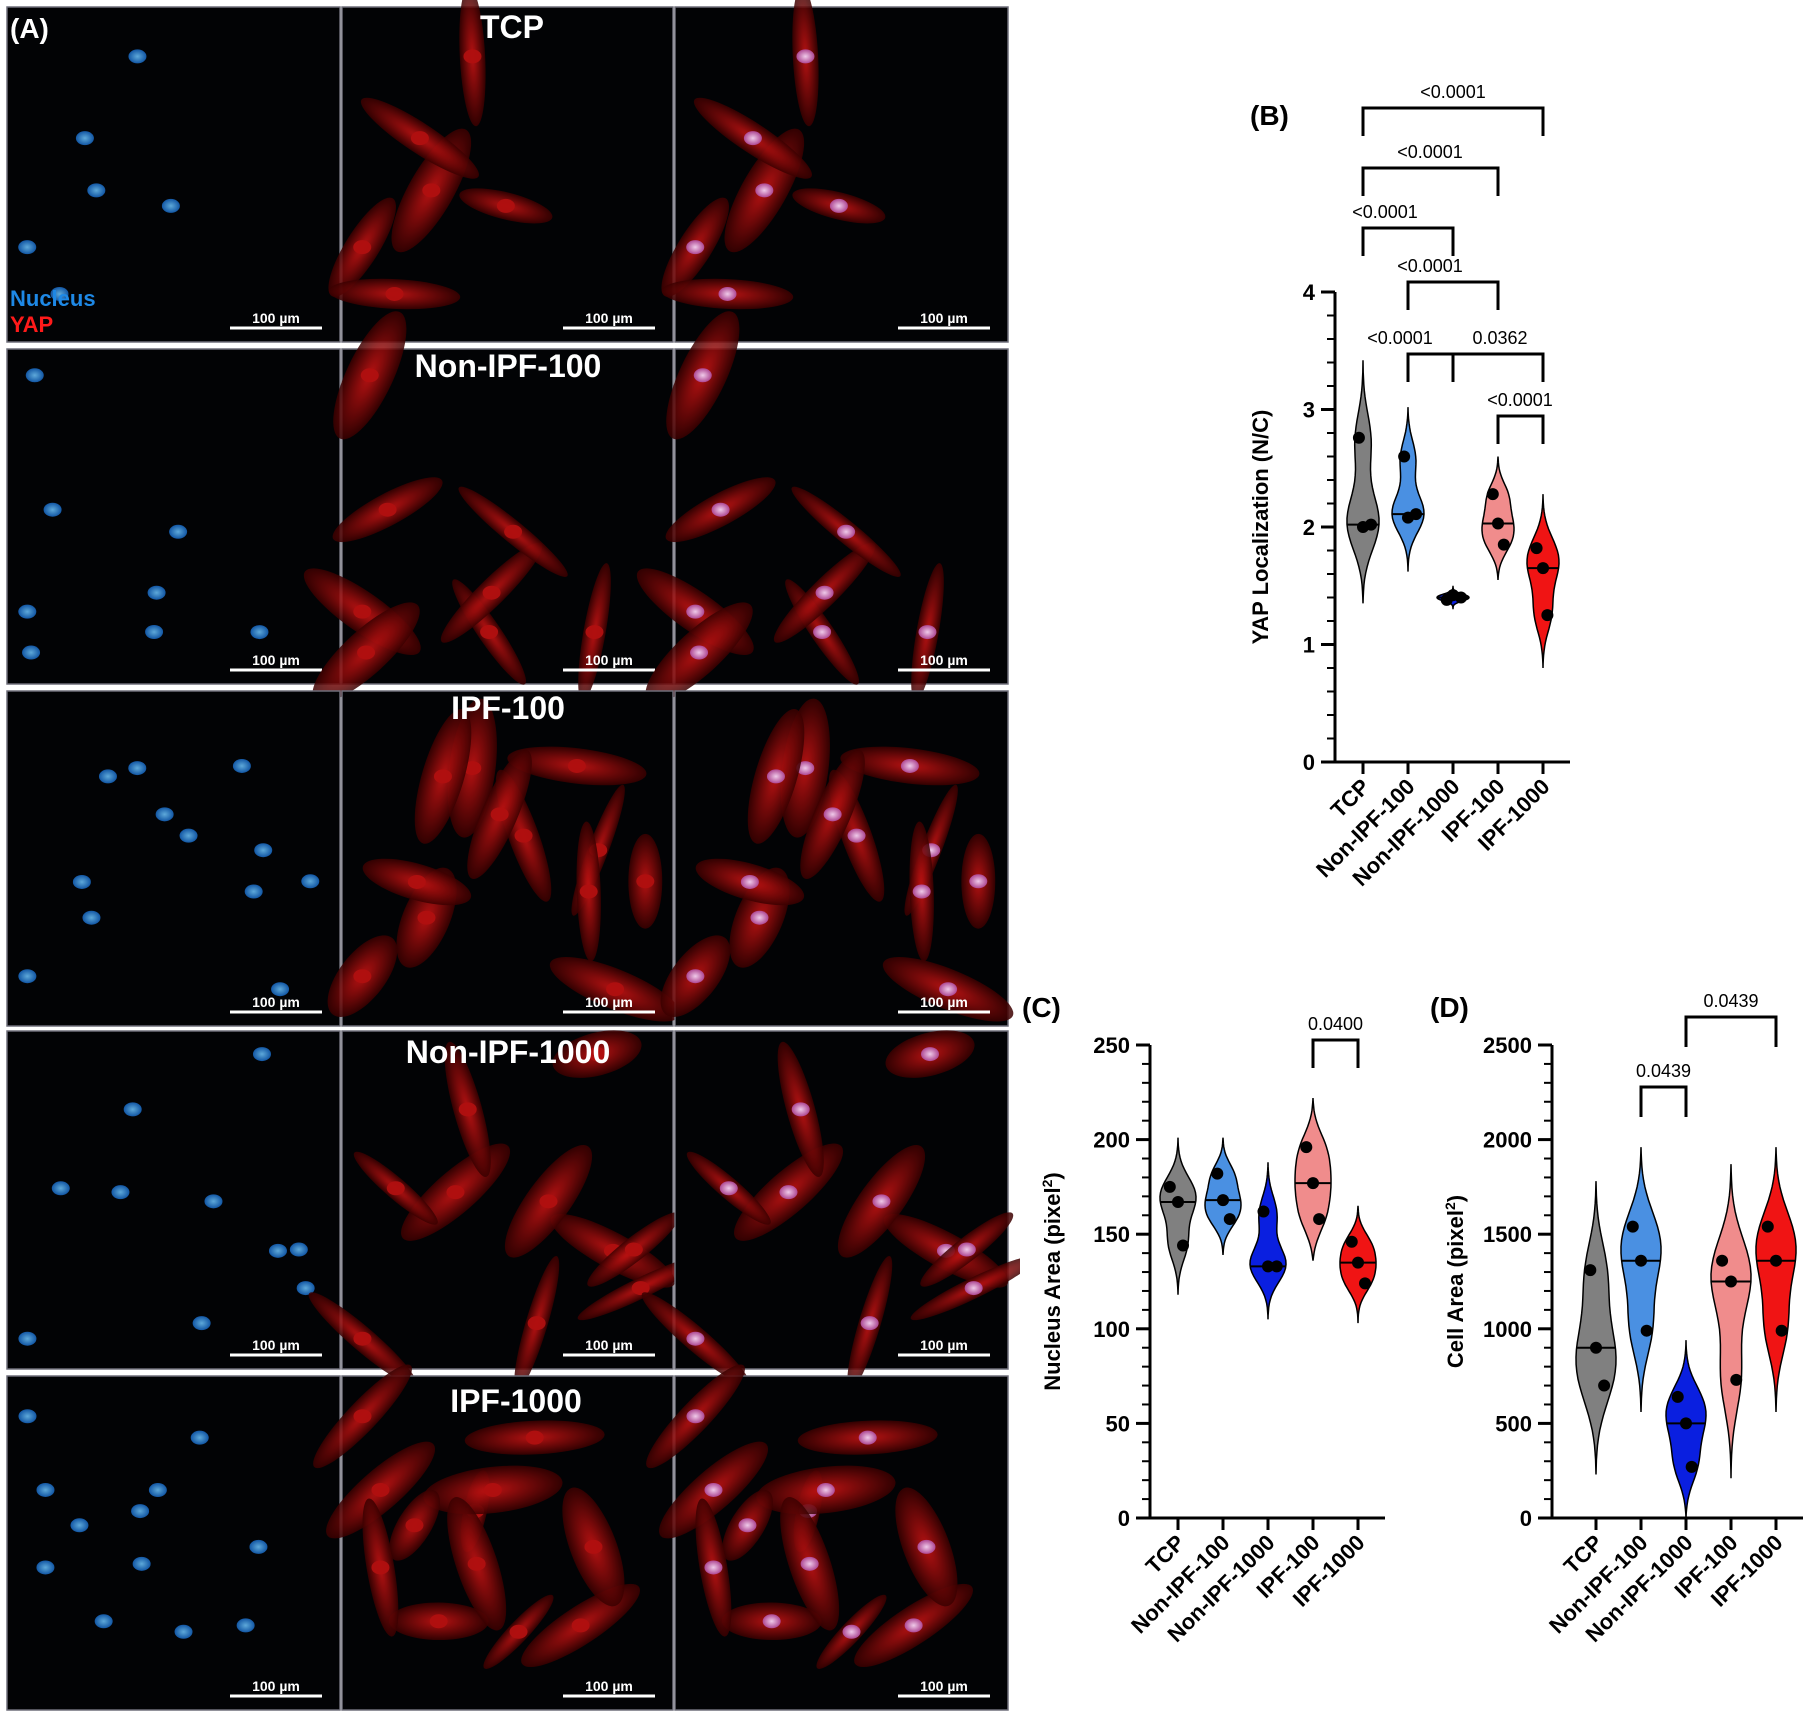  Describe the element at coordinates (53, 298) in the screenshot. I see `legend-nucleus: Nucleus` at that location.